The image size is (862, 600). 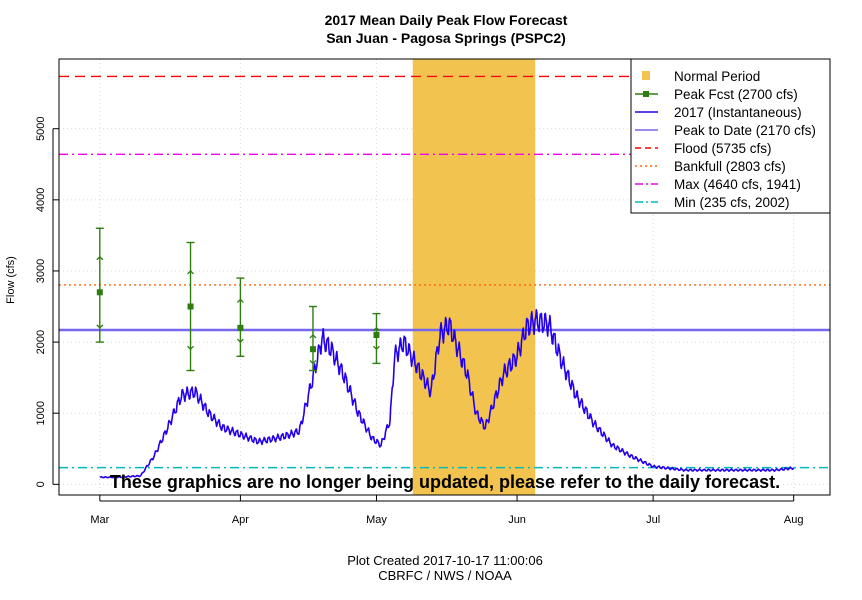 I want to click on x-tick-label: May, so click(x=376, y=520).